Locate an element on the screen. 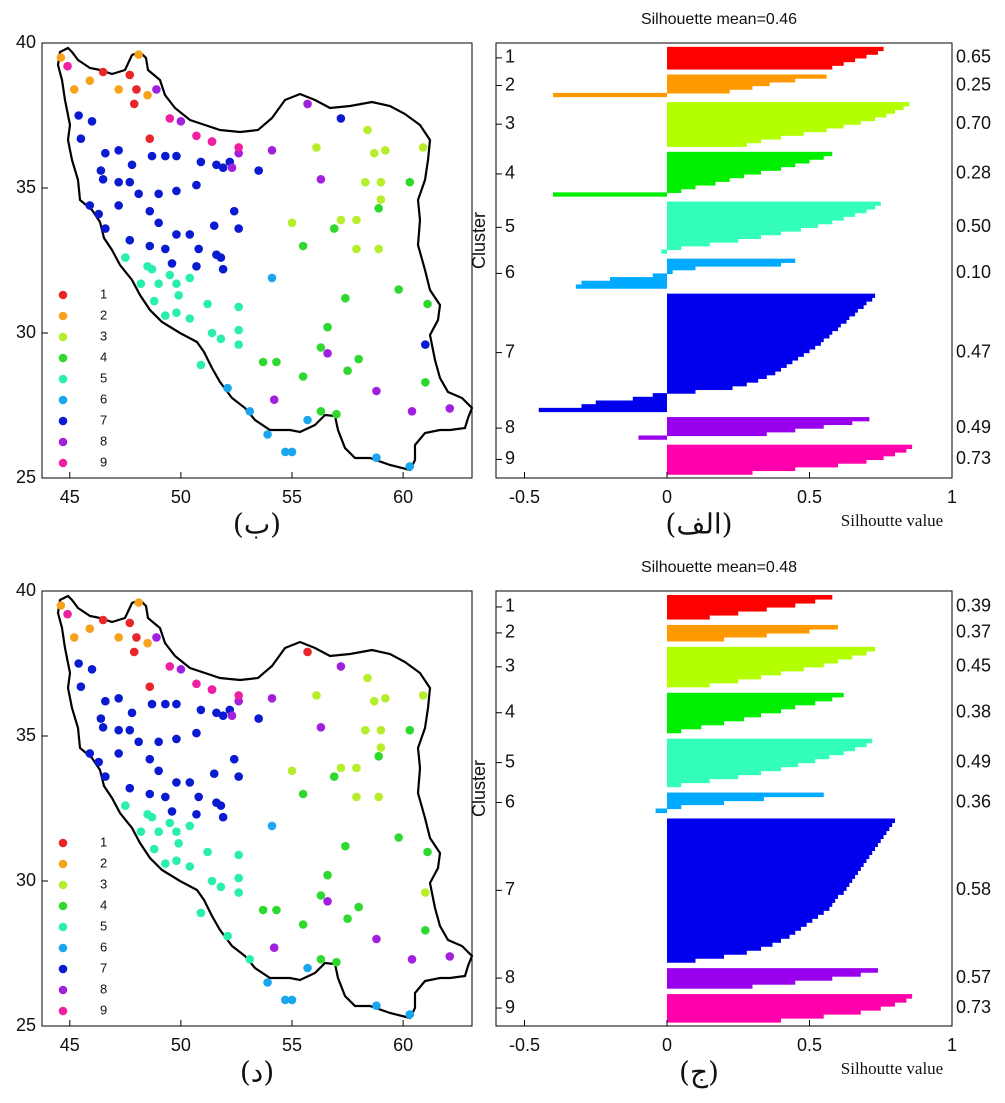 The height and width of the screenshot is (1103, 1005). mean-label: 0.73 is located at coordinates (973, 1007).